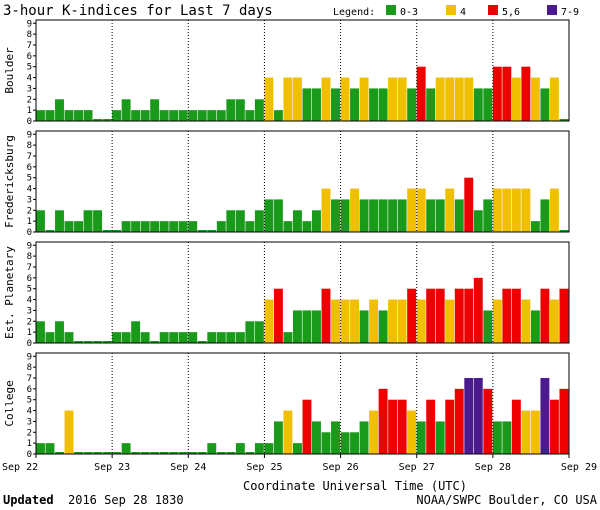 This screenshot has width=600, height=510. What do you see at coordinates (463, 12) in the screenshot?
I see `legend-item-label: 4` at bounding box center [463, 12].